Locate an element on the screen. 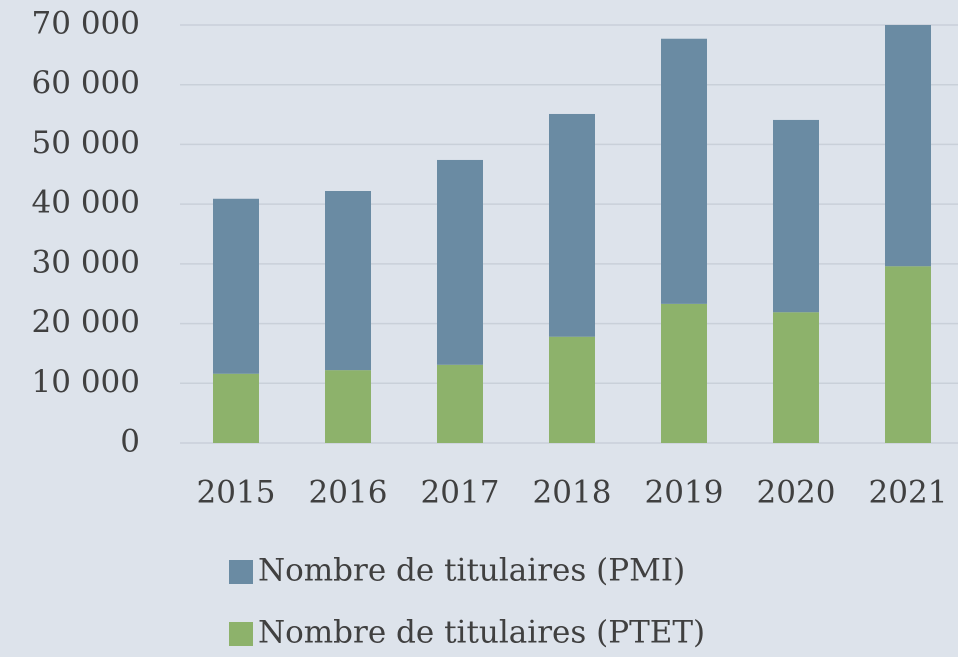 The image size is (958, 657). x-tick-label: 2016 is located at coordinates (348, 493).